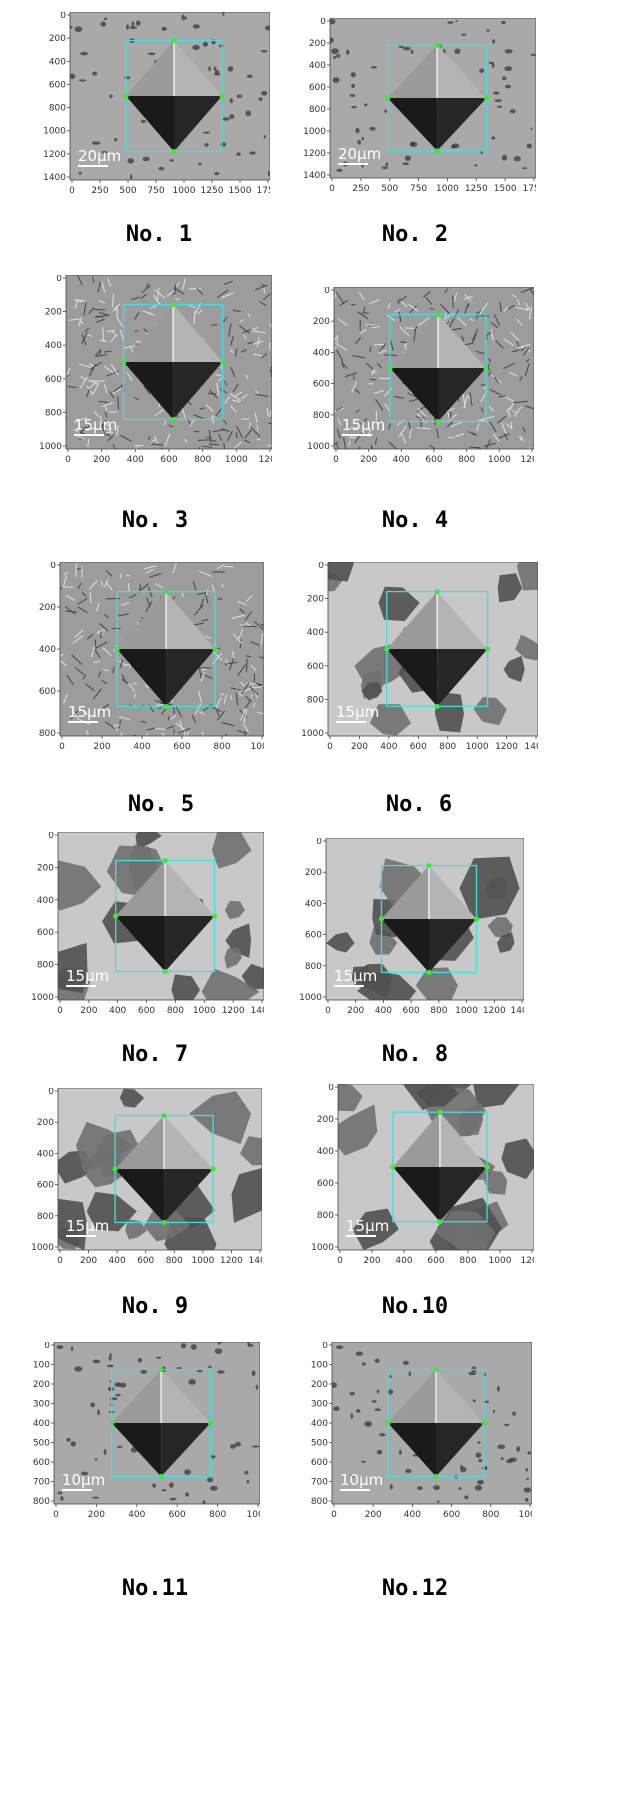  Describe the element at coordinates (240, 191) in the screenshot. I see `x-tick-label: 1500` at that location.